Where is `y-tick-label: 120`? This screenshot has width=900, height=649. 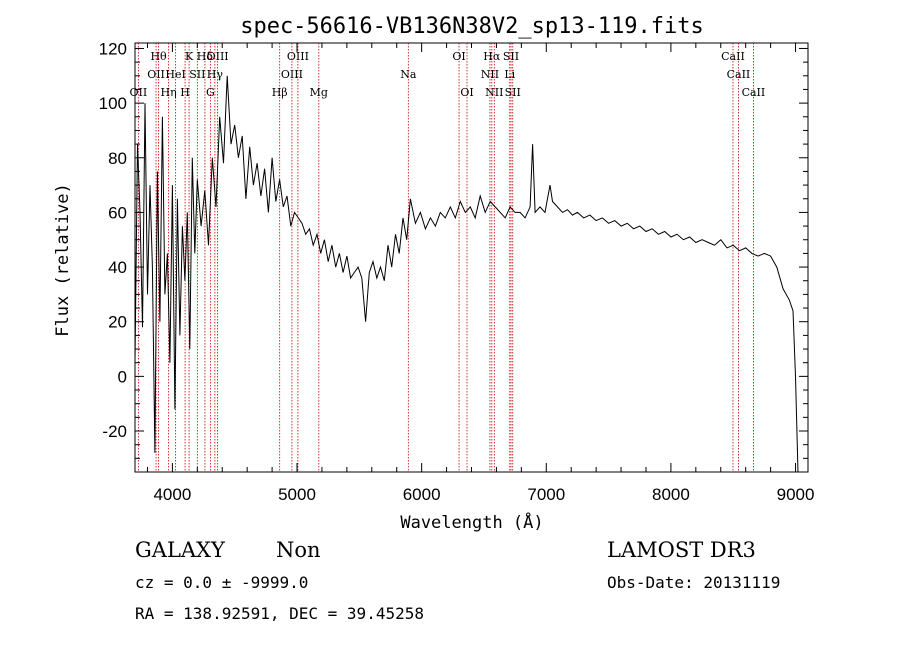
y-tick-label: 120 is located at coordinates (113, 48).